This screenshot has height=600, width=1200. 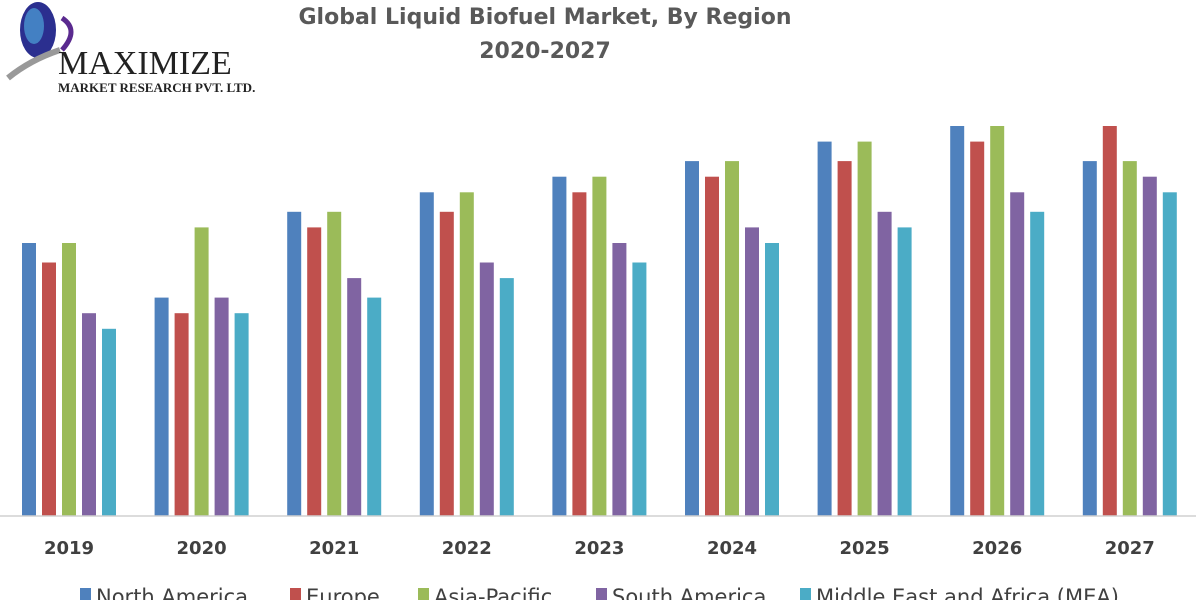 I want to click on x-tick-label: 2026, so click(x=997, y=548).